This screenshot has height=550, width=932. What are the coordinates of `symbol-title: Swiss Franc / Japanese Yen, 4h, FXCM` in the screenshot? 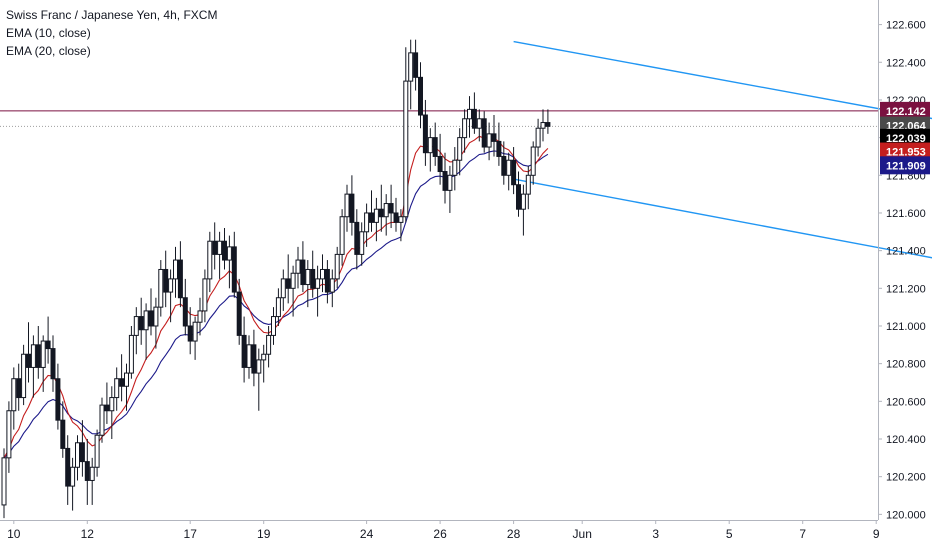 It's located at (112, 15).